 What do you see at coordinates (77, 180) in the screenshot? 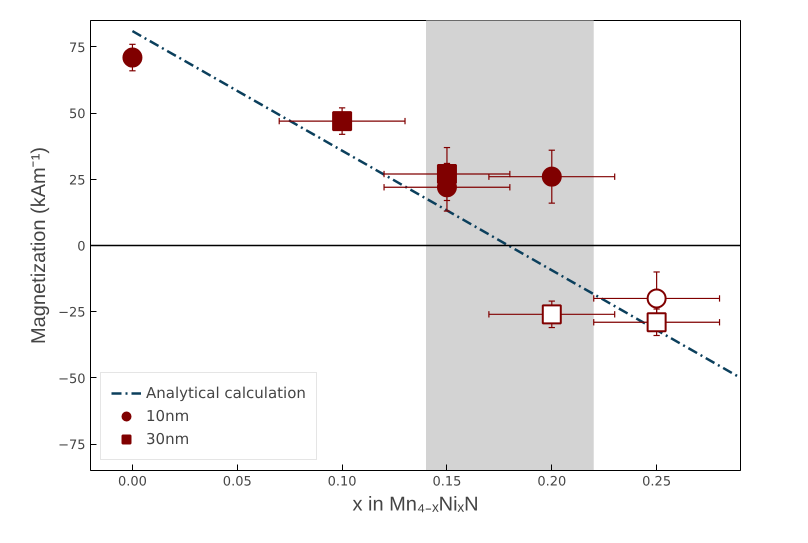
I see `y-tick-label: 25` at bounding box center [77, 180].